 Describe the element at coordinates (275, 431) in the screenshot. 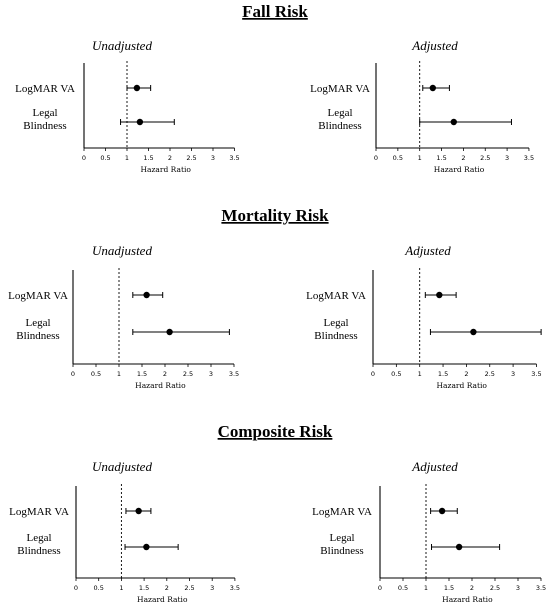

I see `section-title-3: Composite Risk` at that location.